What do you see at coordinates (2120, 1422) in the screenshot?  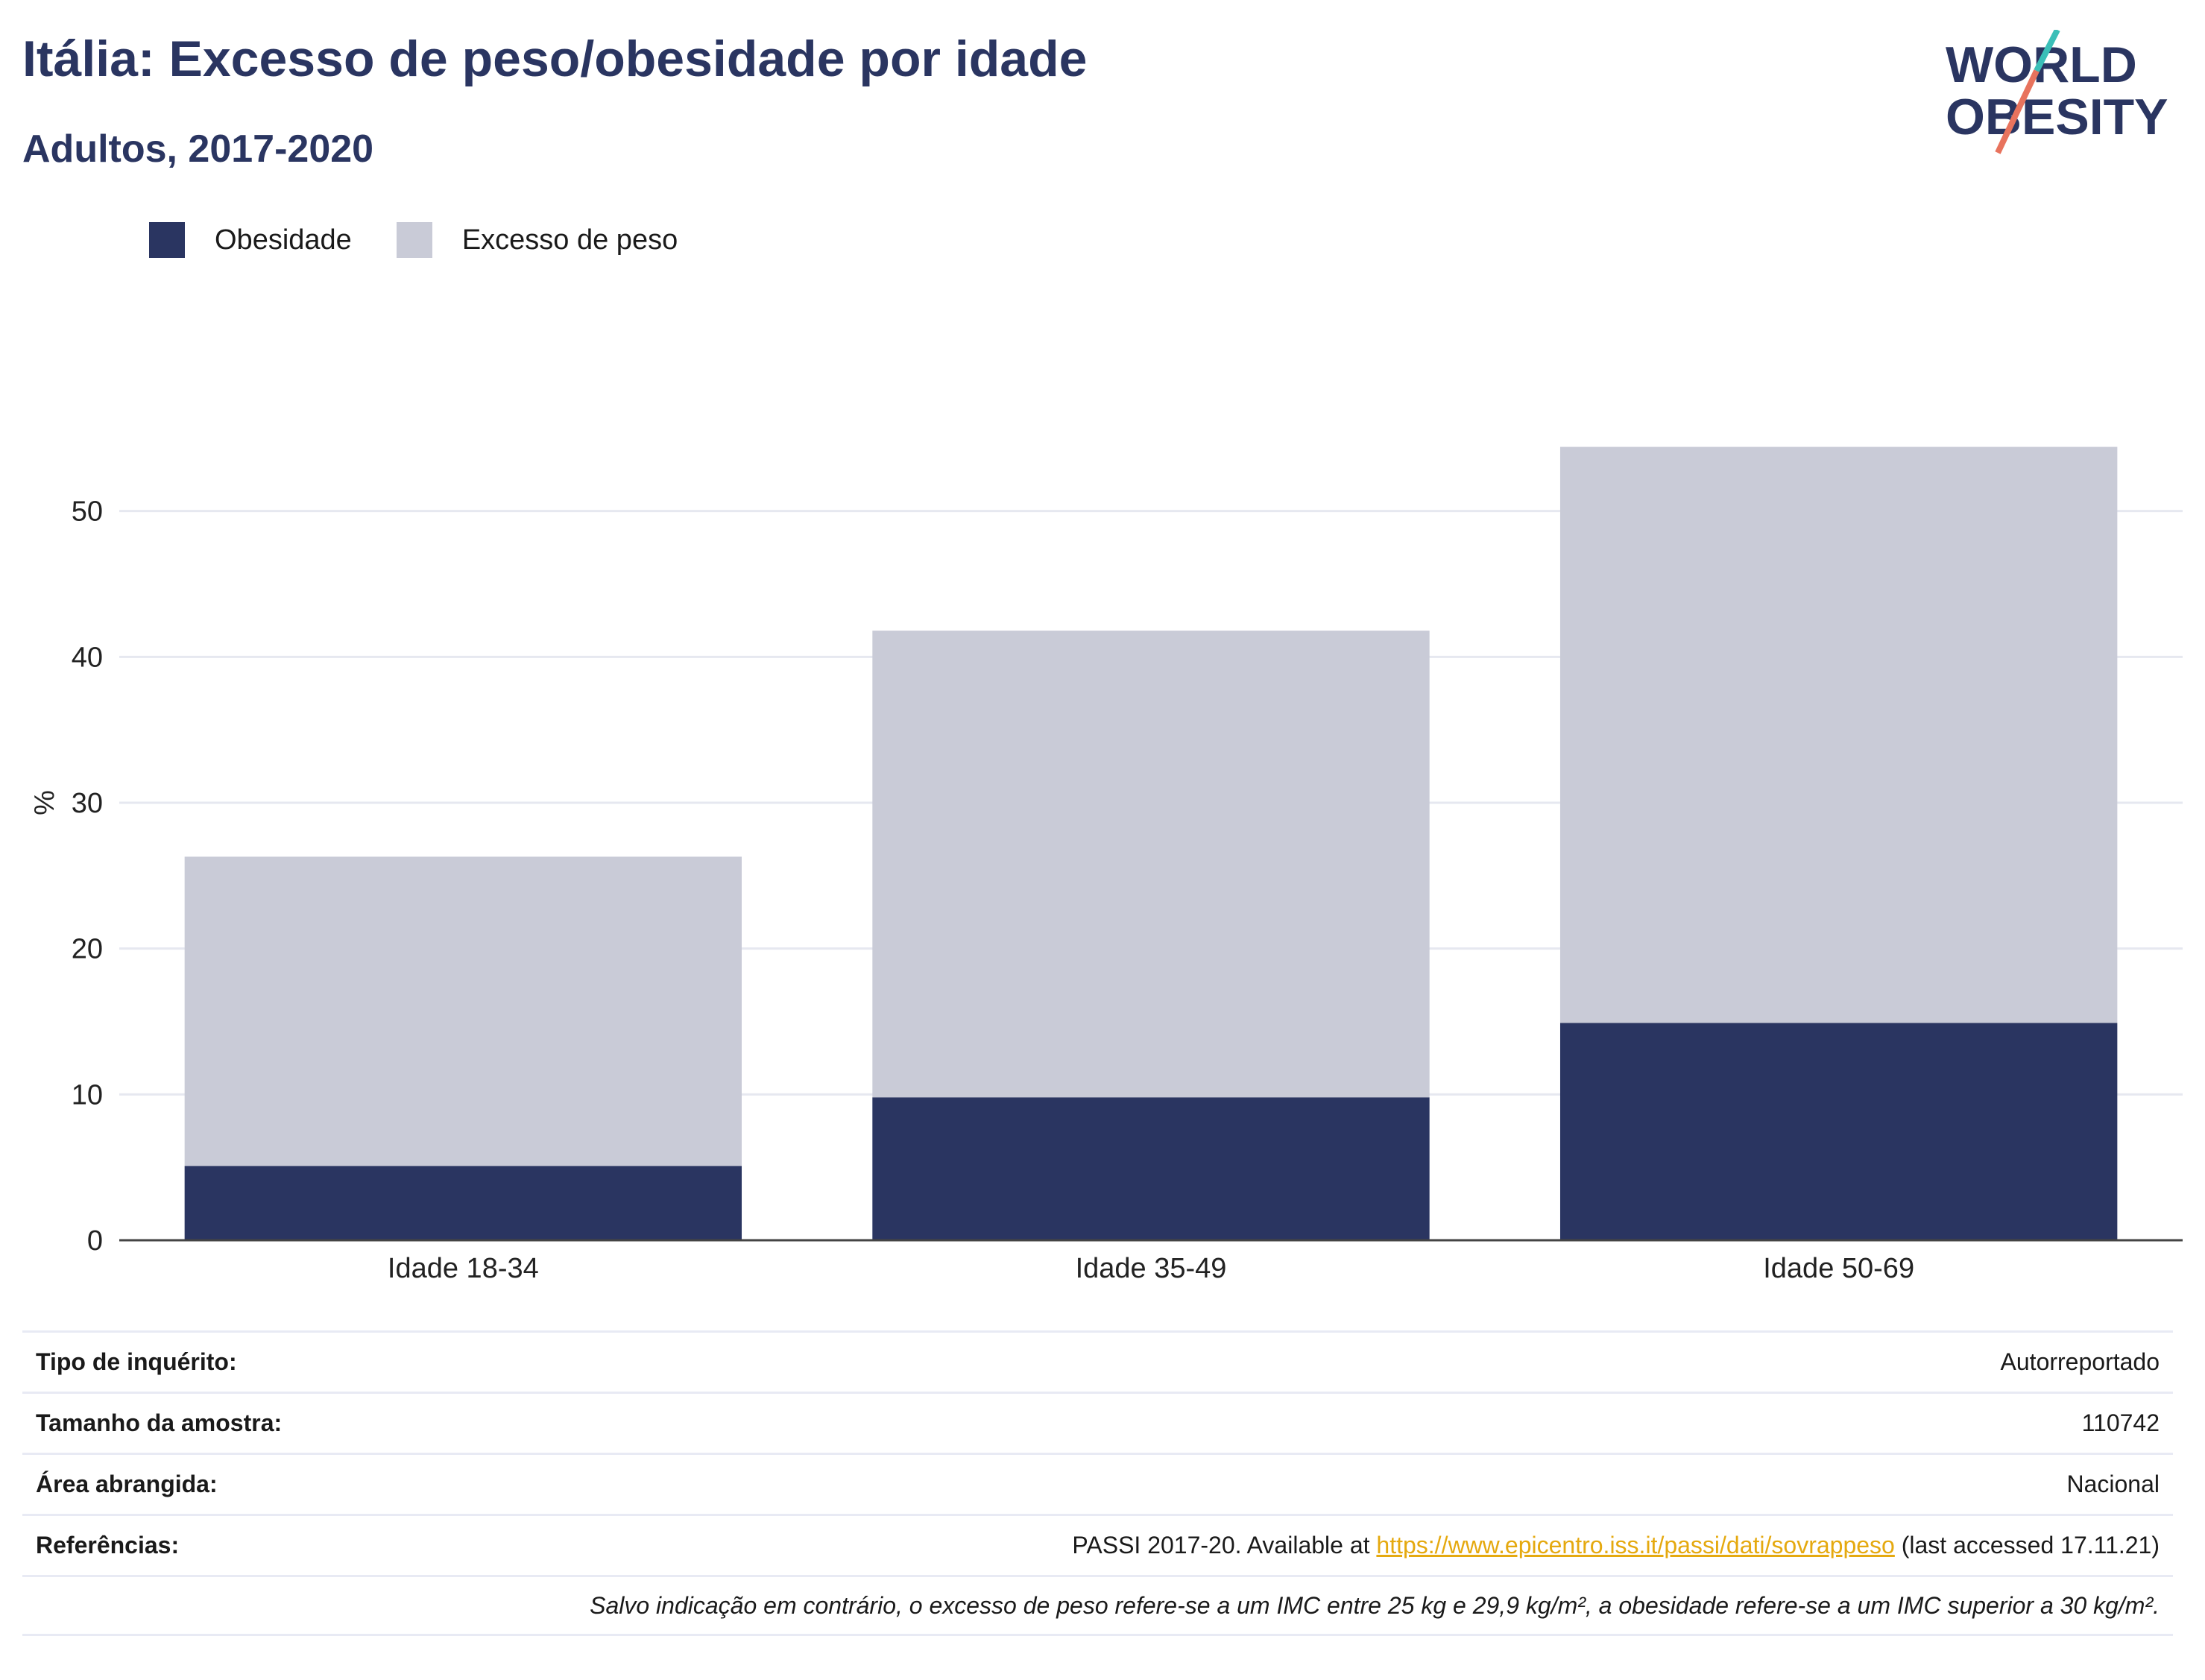 I see `sample-value: 110742` at bounding box center [2120, 1422].